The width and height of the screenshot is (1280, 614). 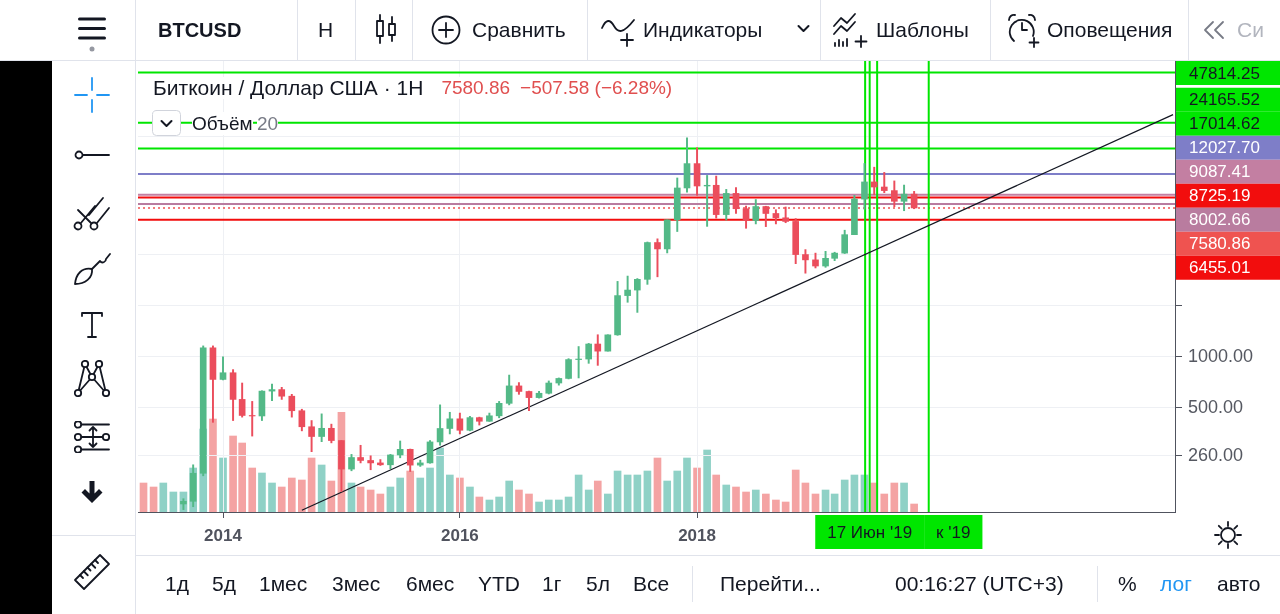 What do you see at coordinates (223, 535) in the screenshot?
I see `x-tick-label: 2014` at bounding box center [223, 535].